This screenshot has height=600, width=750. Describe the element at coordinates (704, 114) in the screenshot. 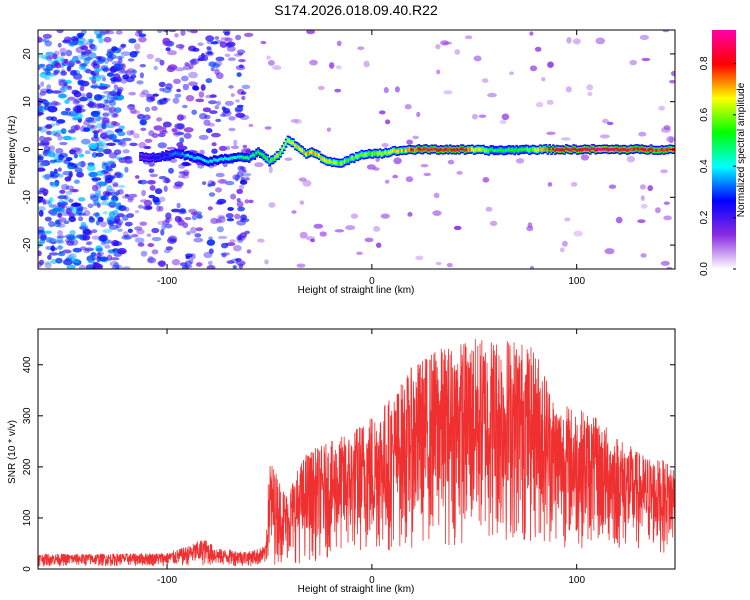

I see `colorbar-tick-label: 0.6` at that location.